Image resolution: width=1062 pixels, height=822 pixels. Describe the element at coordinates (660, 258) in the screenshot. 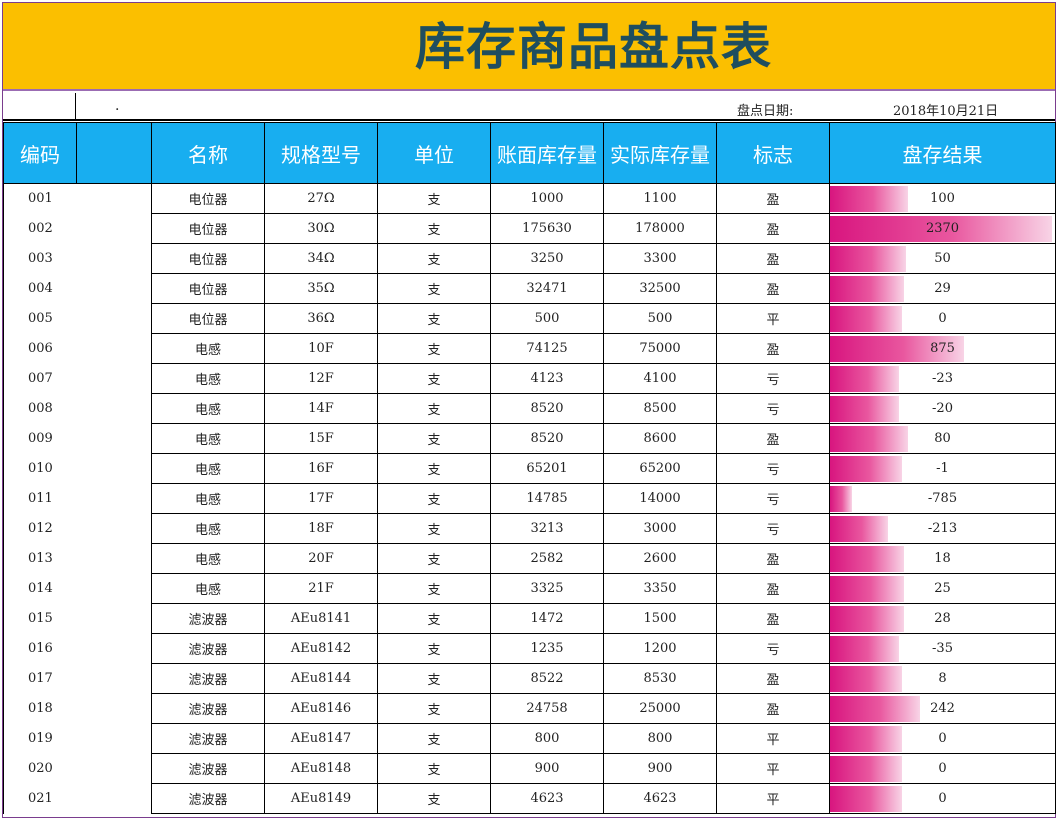

I see `actual-stock-cell: 3300` at that location.